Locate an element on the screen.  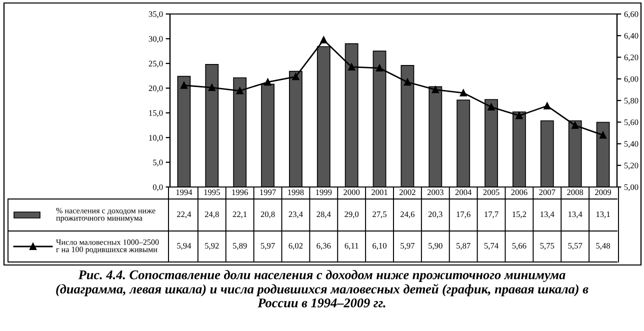
data-label: 23,4 is located at coordinates (295, 214).